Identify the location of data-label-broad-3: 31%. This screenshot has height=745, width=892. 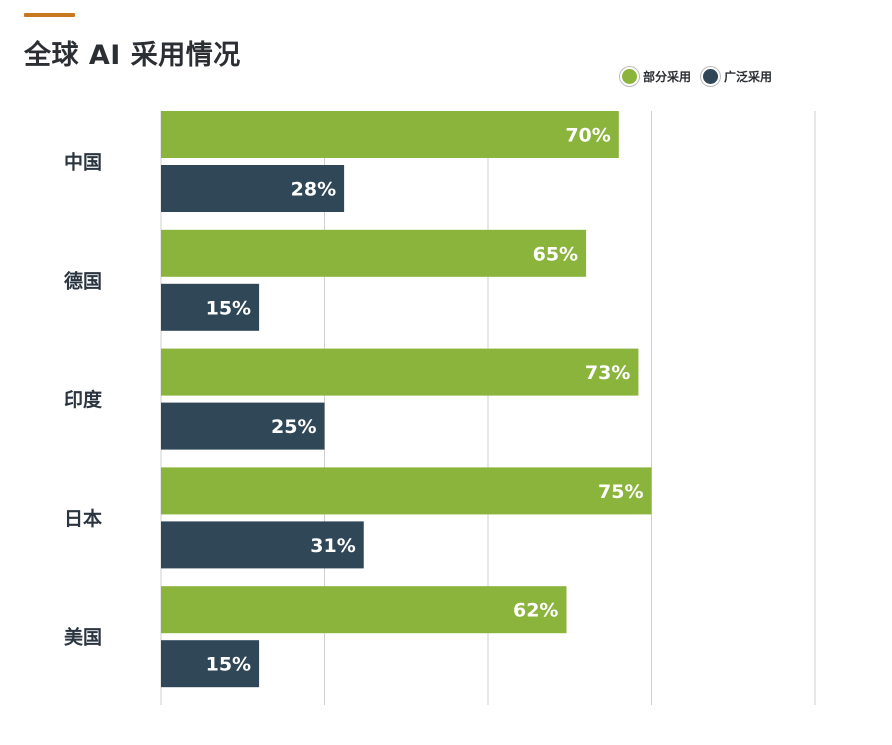
(332, 546).